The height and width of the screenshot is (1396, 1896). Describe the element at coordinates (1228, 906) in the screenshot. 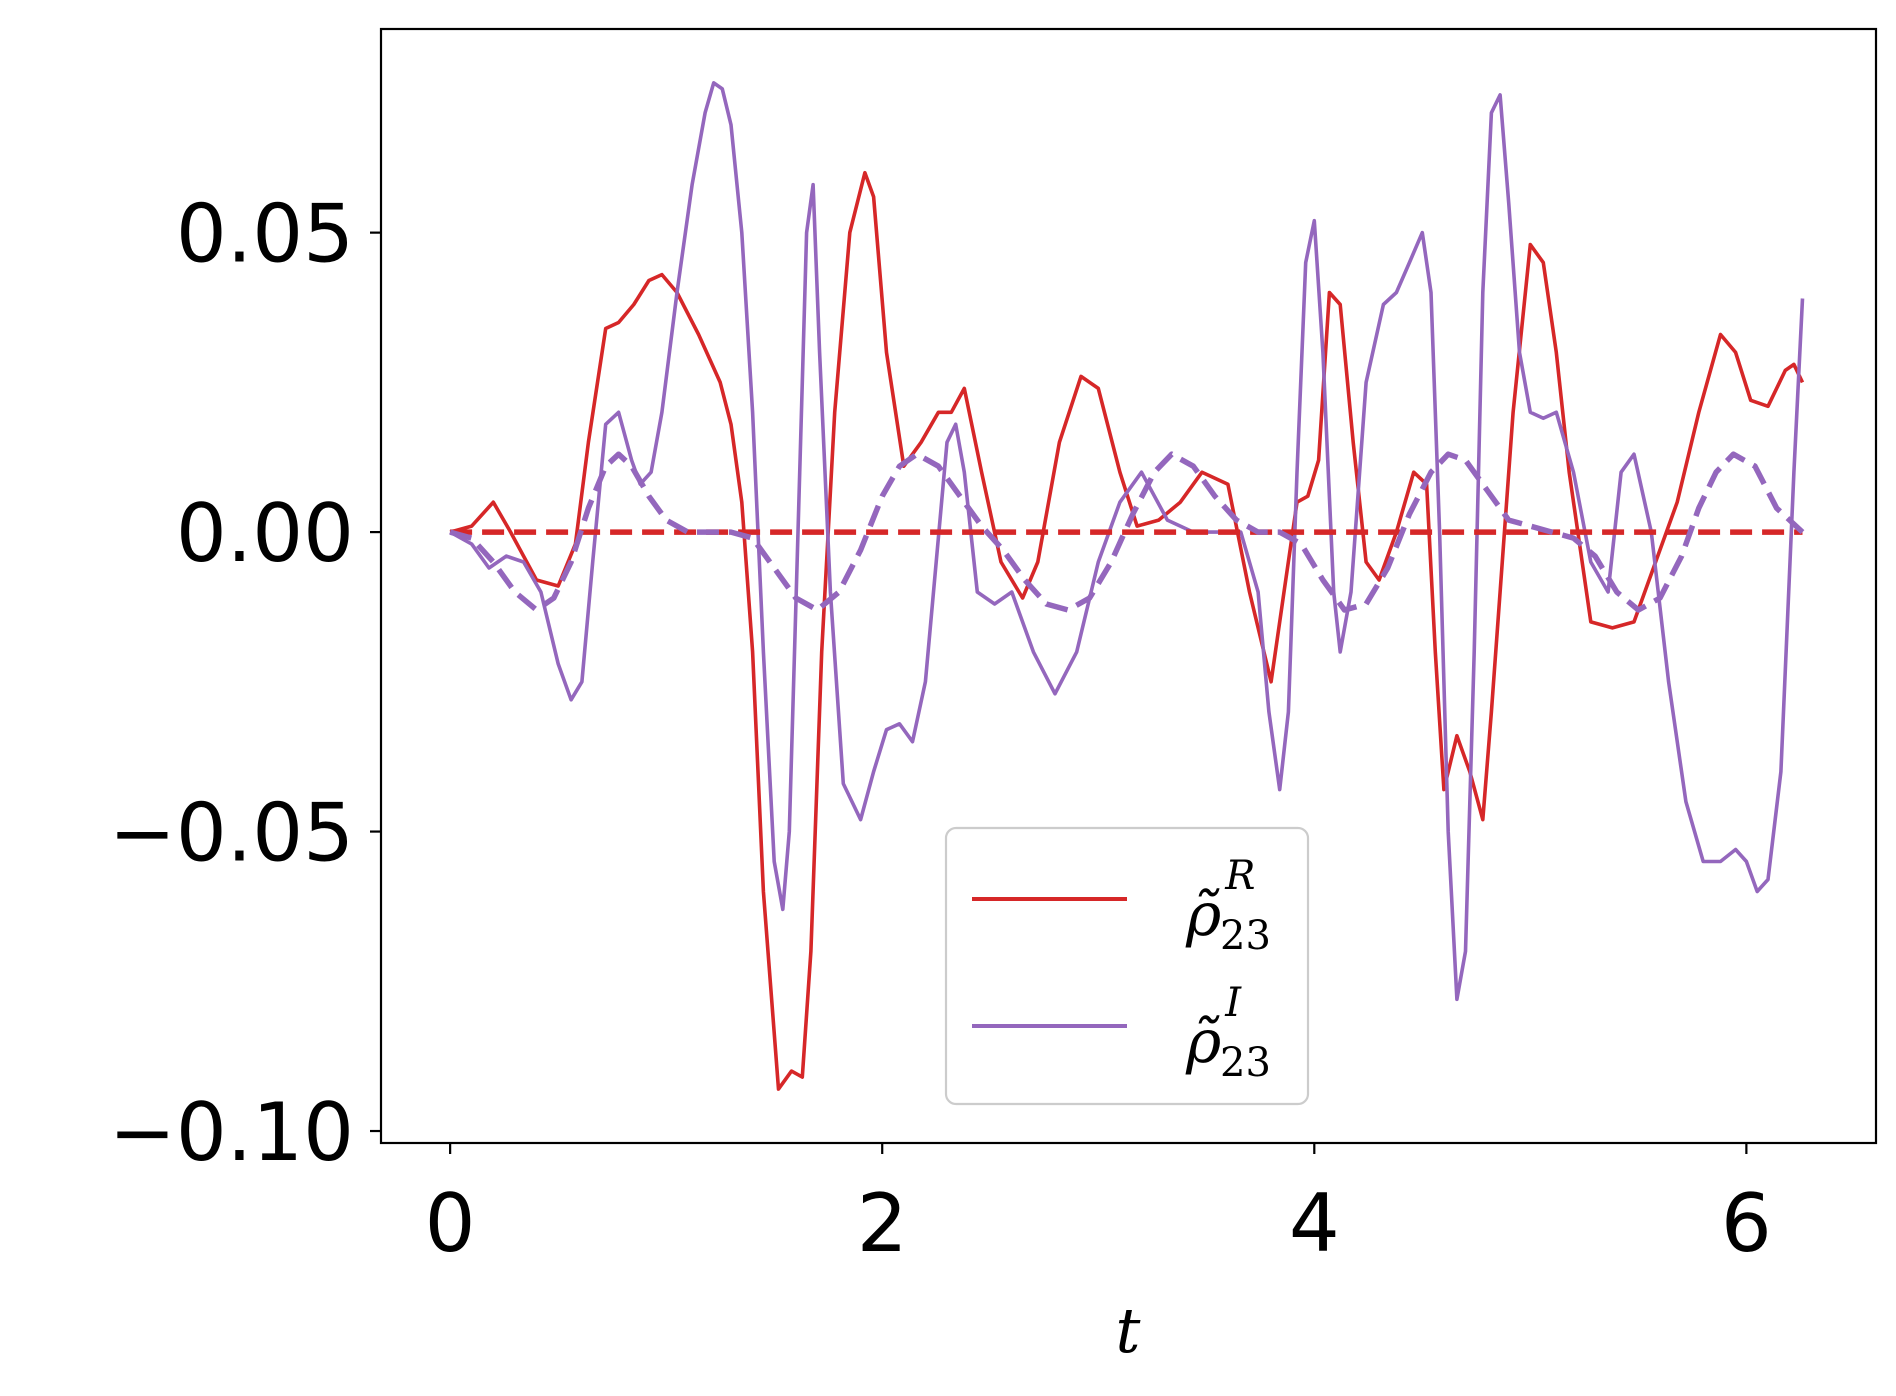

I see `legend-label-rho23R: ρ̃R 23` at that location.